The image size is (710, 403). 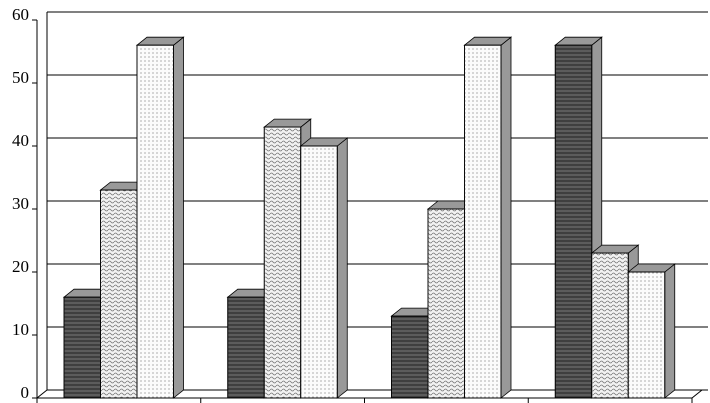 I want to click on y-tick-label: 50, so click(x=20, y=77).